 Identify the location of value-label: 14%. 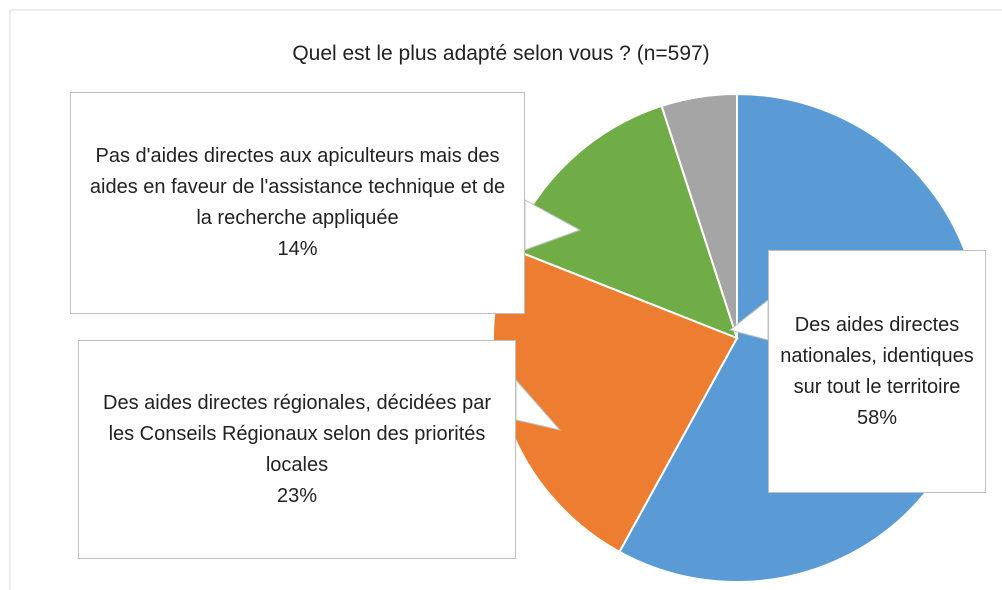
(297, 249).